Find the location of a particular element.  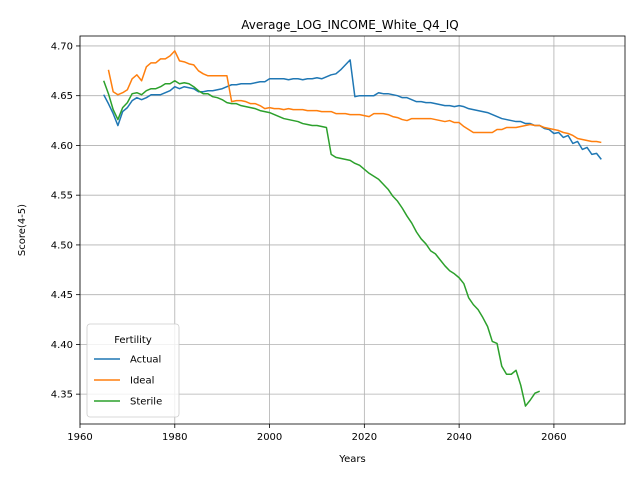

legend: Fertility Actual Ideal Sterile is located at coordinates (133, 370).